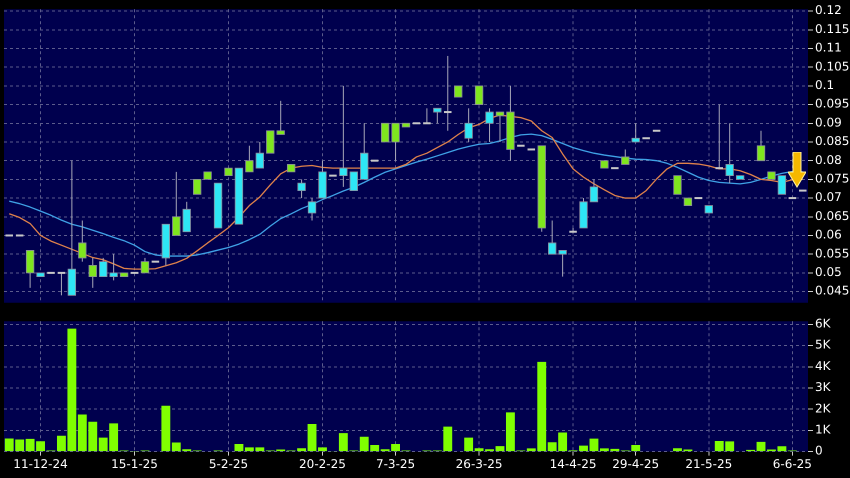 The width and height of the screenshot is (850, 478). Describe the element at coordinates (828, 47) in the screenshot. I see `y-tick-label: 0.11` at that location.